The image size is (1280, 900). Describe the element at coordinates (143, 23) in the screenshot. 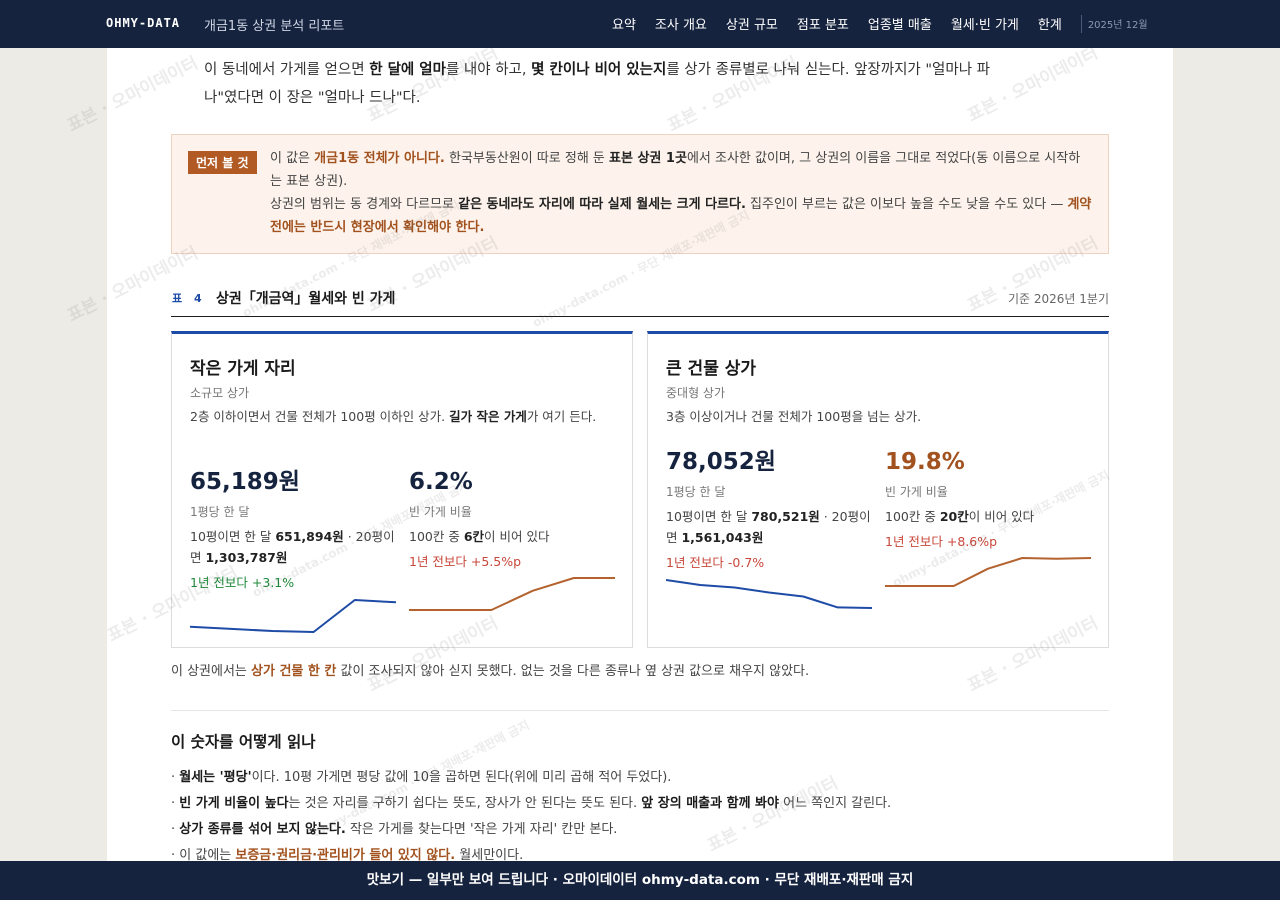

I see `brand-logo: OHMY-DATA` at that location.